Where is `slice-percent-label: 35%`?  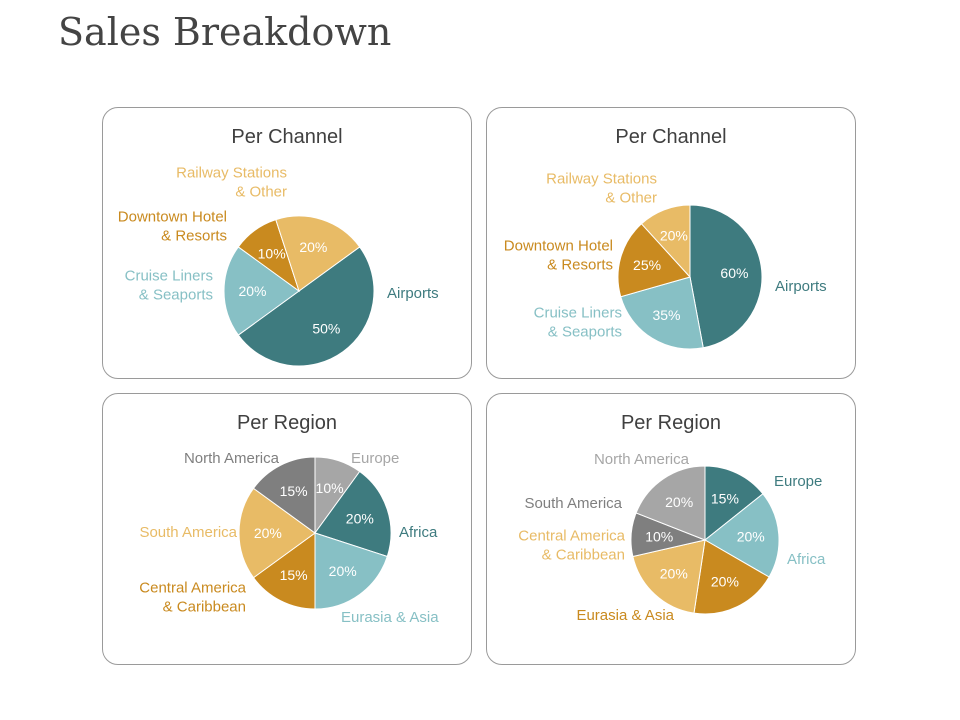
slice-percent-label: 35% is located at coordinates (666, 315).